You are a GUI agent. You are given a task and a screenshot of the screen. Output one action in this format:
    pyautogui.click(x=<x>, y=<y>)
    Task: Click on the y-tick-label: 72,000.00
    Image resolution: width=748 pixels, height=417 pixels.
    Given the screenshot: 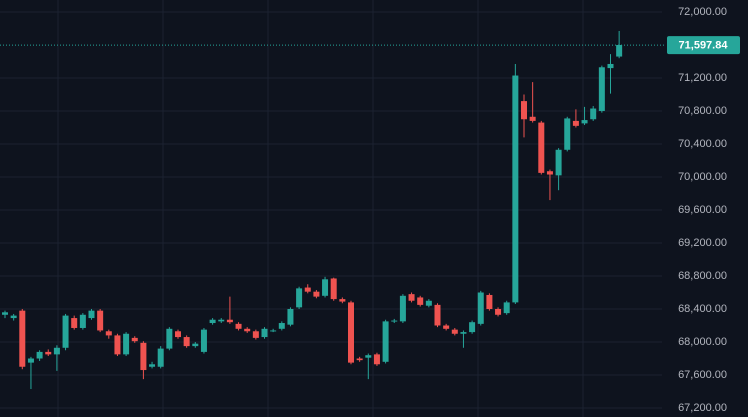 What is the action you would take?
    pyautogui.click(x=702, y=12)
    